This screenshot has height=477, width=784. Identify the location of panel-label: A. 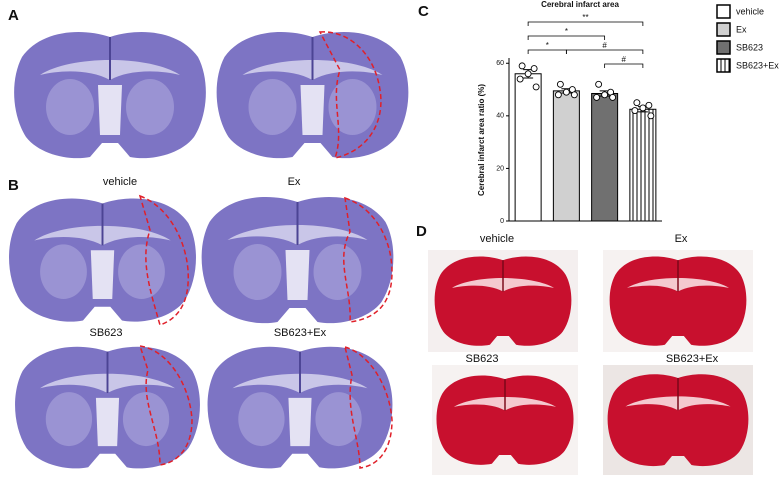
(13, 15).